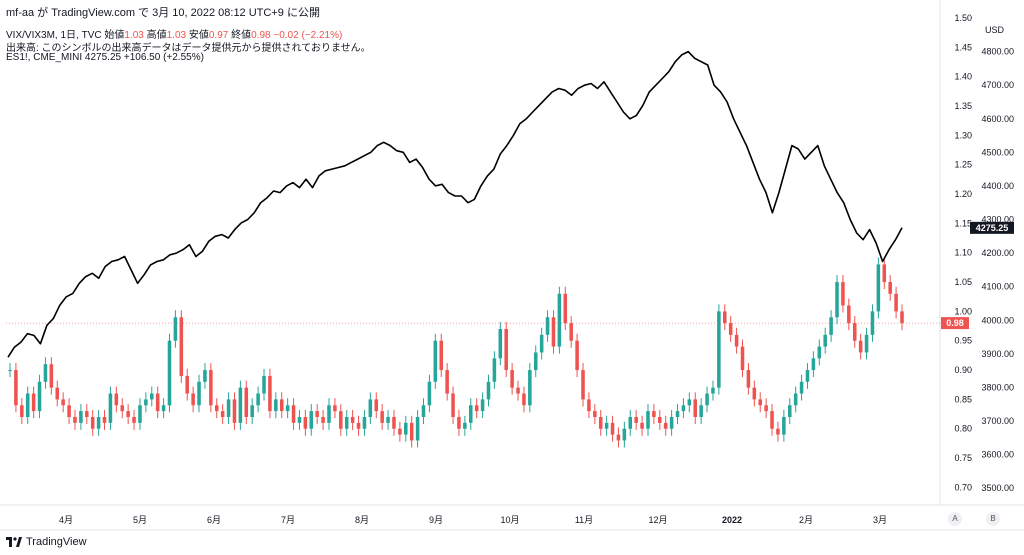 The height and width of the screenshot is (555, 1024). What do you see at coordinates (509, 520) in the screenshot?
I see `x-axis-label: 10月` at bounding box center [509, 520].